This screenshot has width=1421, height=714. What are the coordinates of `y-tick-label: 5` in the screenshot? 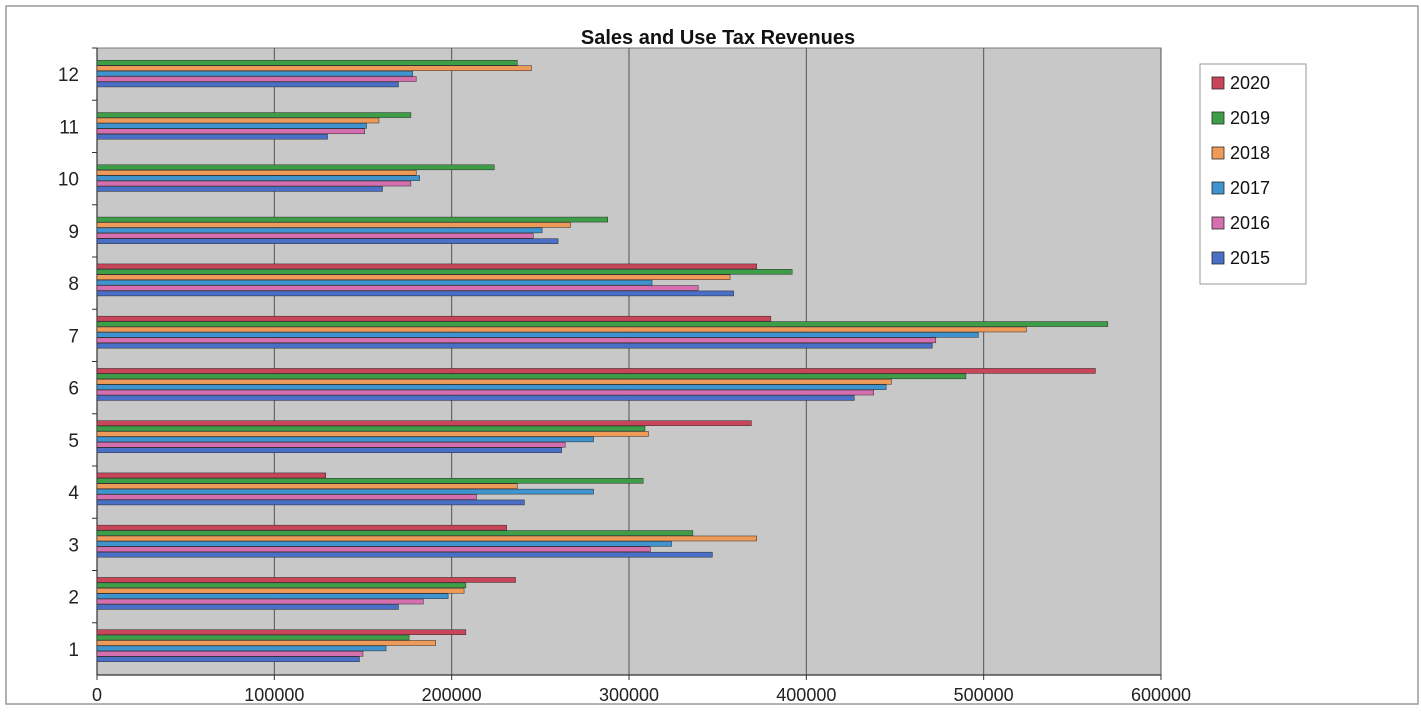 It's located at (73, 441).